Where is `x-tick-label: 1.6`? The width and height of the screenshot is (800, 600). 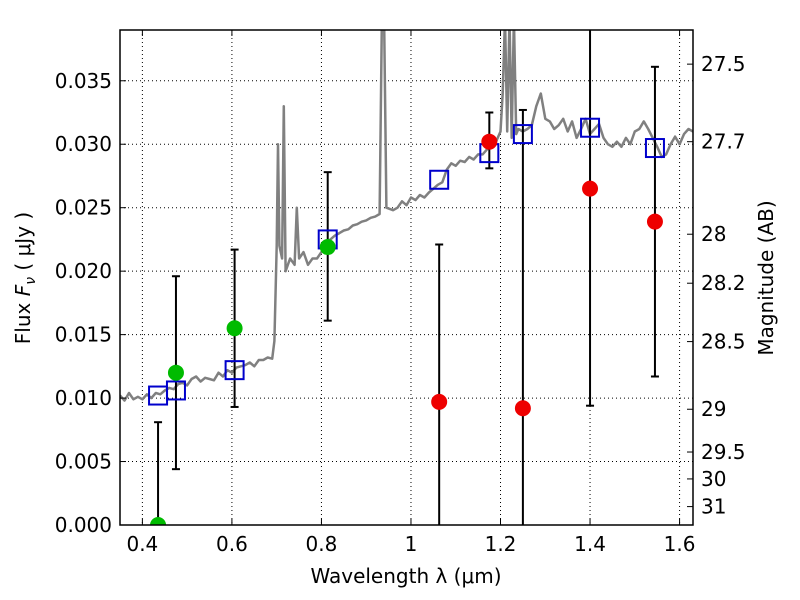
x-tick-label: 1.6 is located at coordinates (680, 544).